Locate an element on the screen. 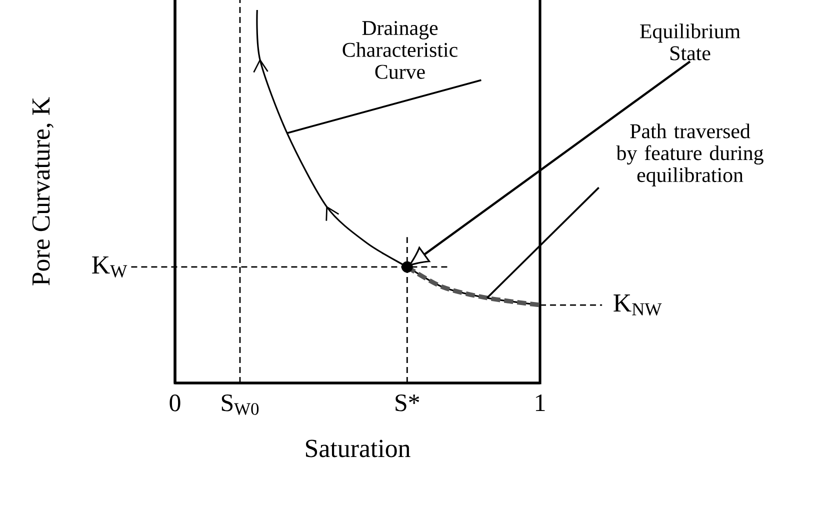 This screenshot has width=822, height=507. x-tick-label: S$_{W0}$ is located at coordinates (240, 404).